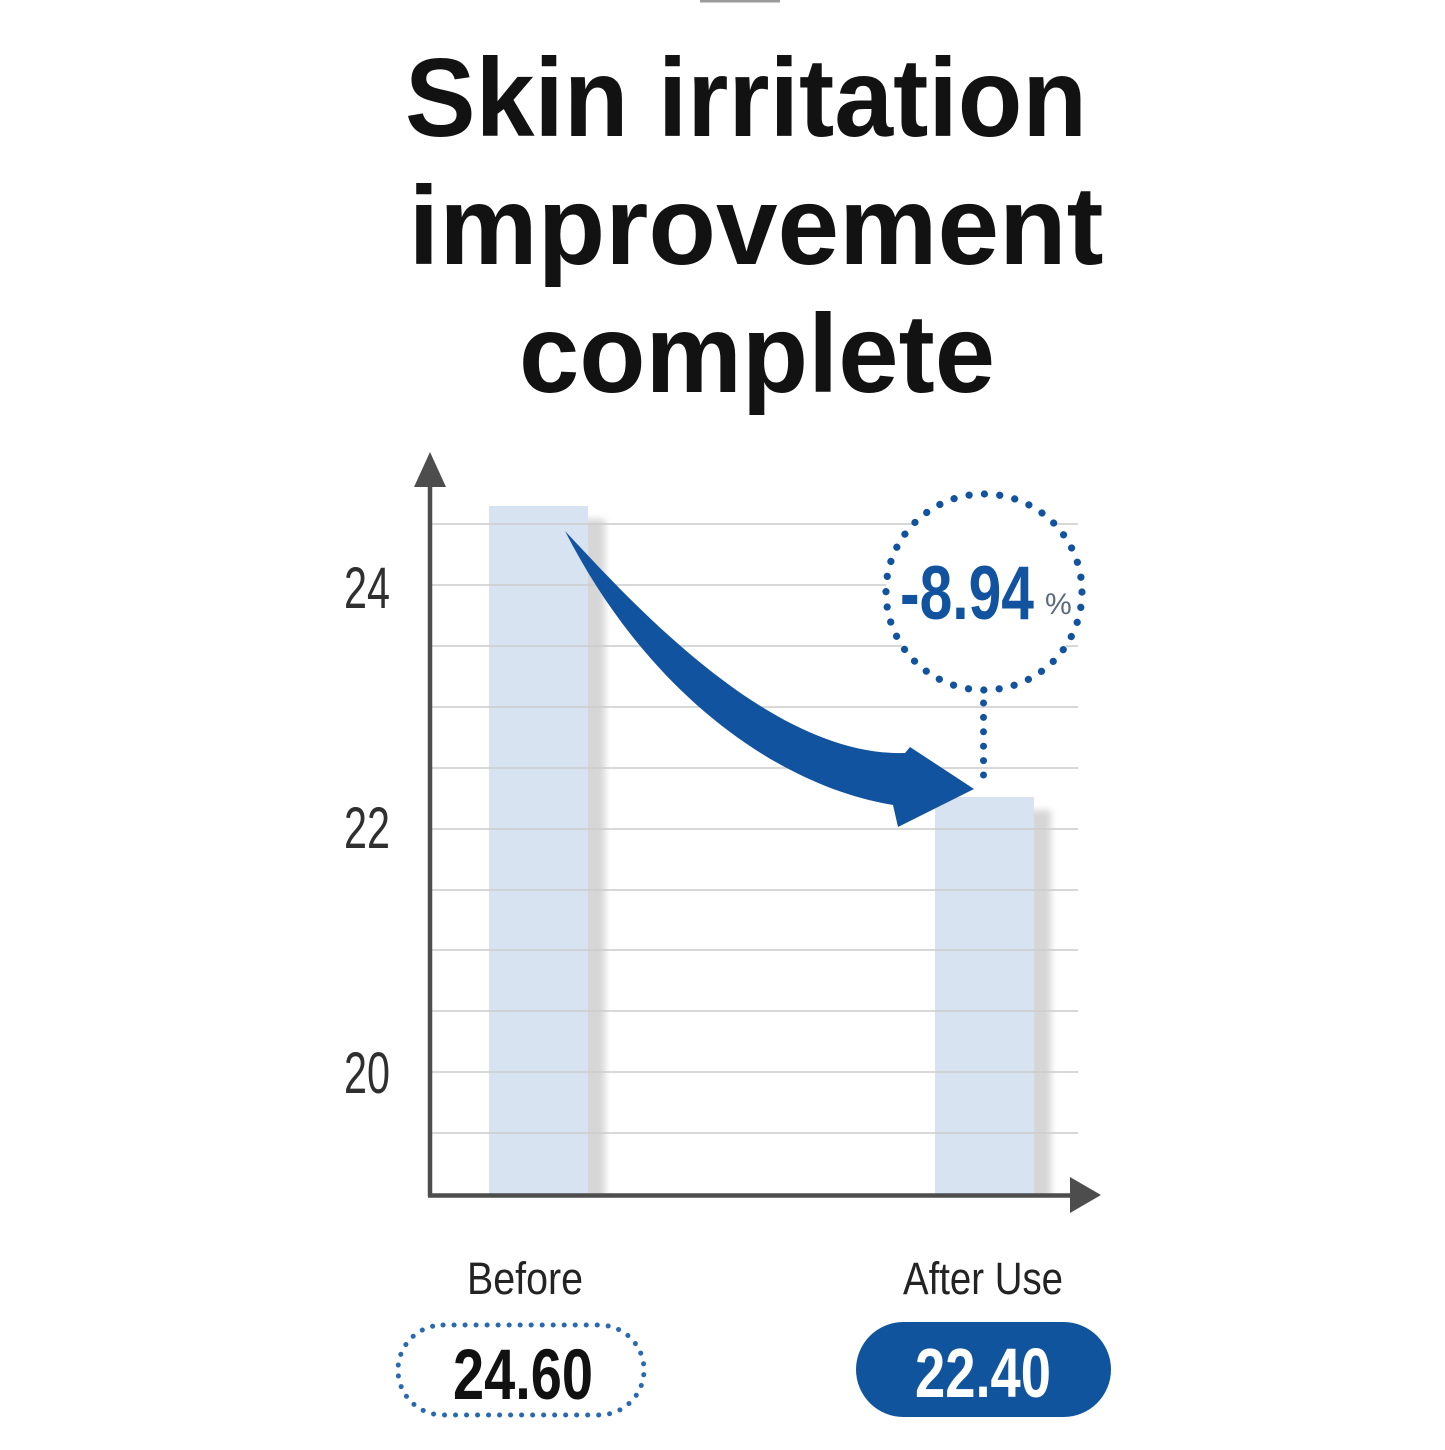  Describe the element at coordinates (746, 98) in the screenshot. I see `svg-text: Skin irritation` at that location.